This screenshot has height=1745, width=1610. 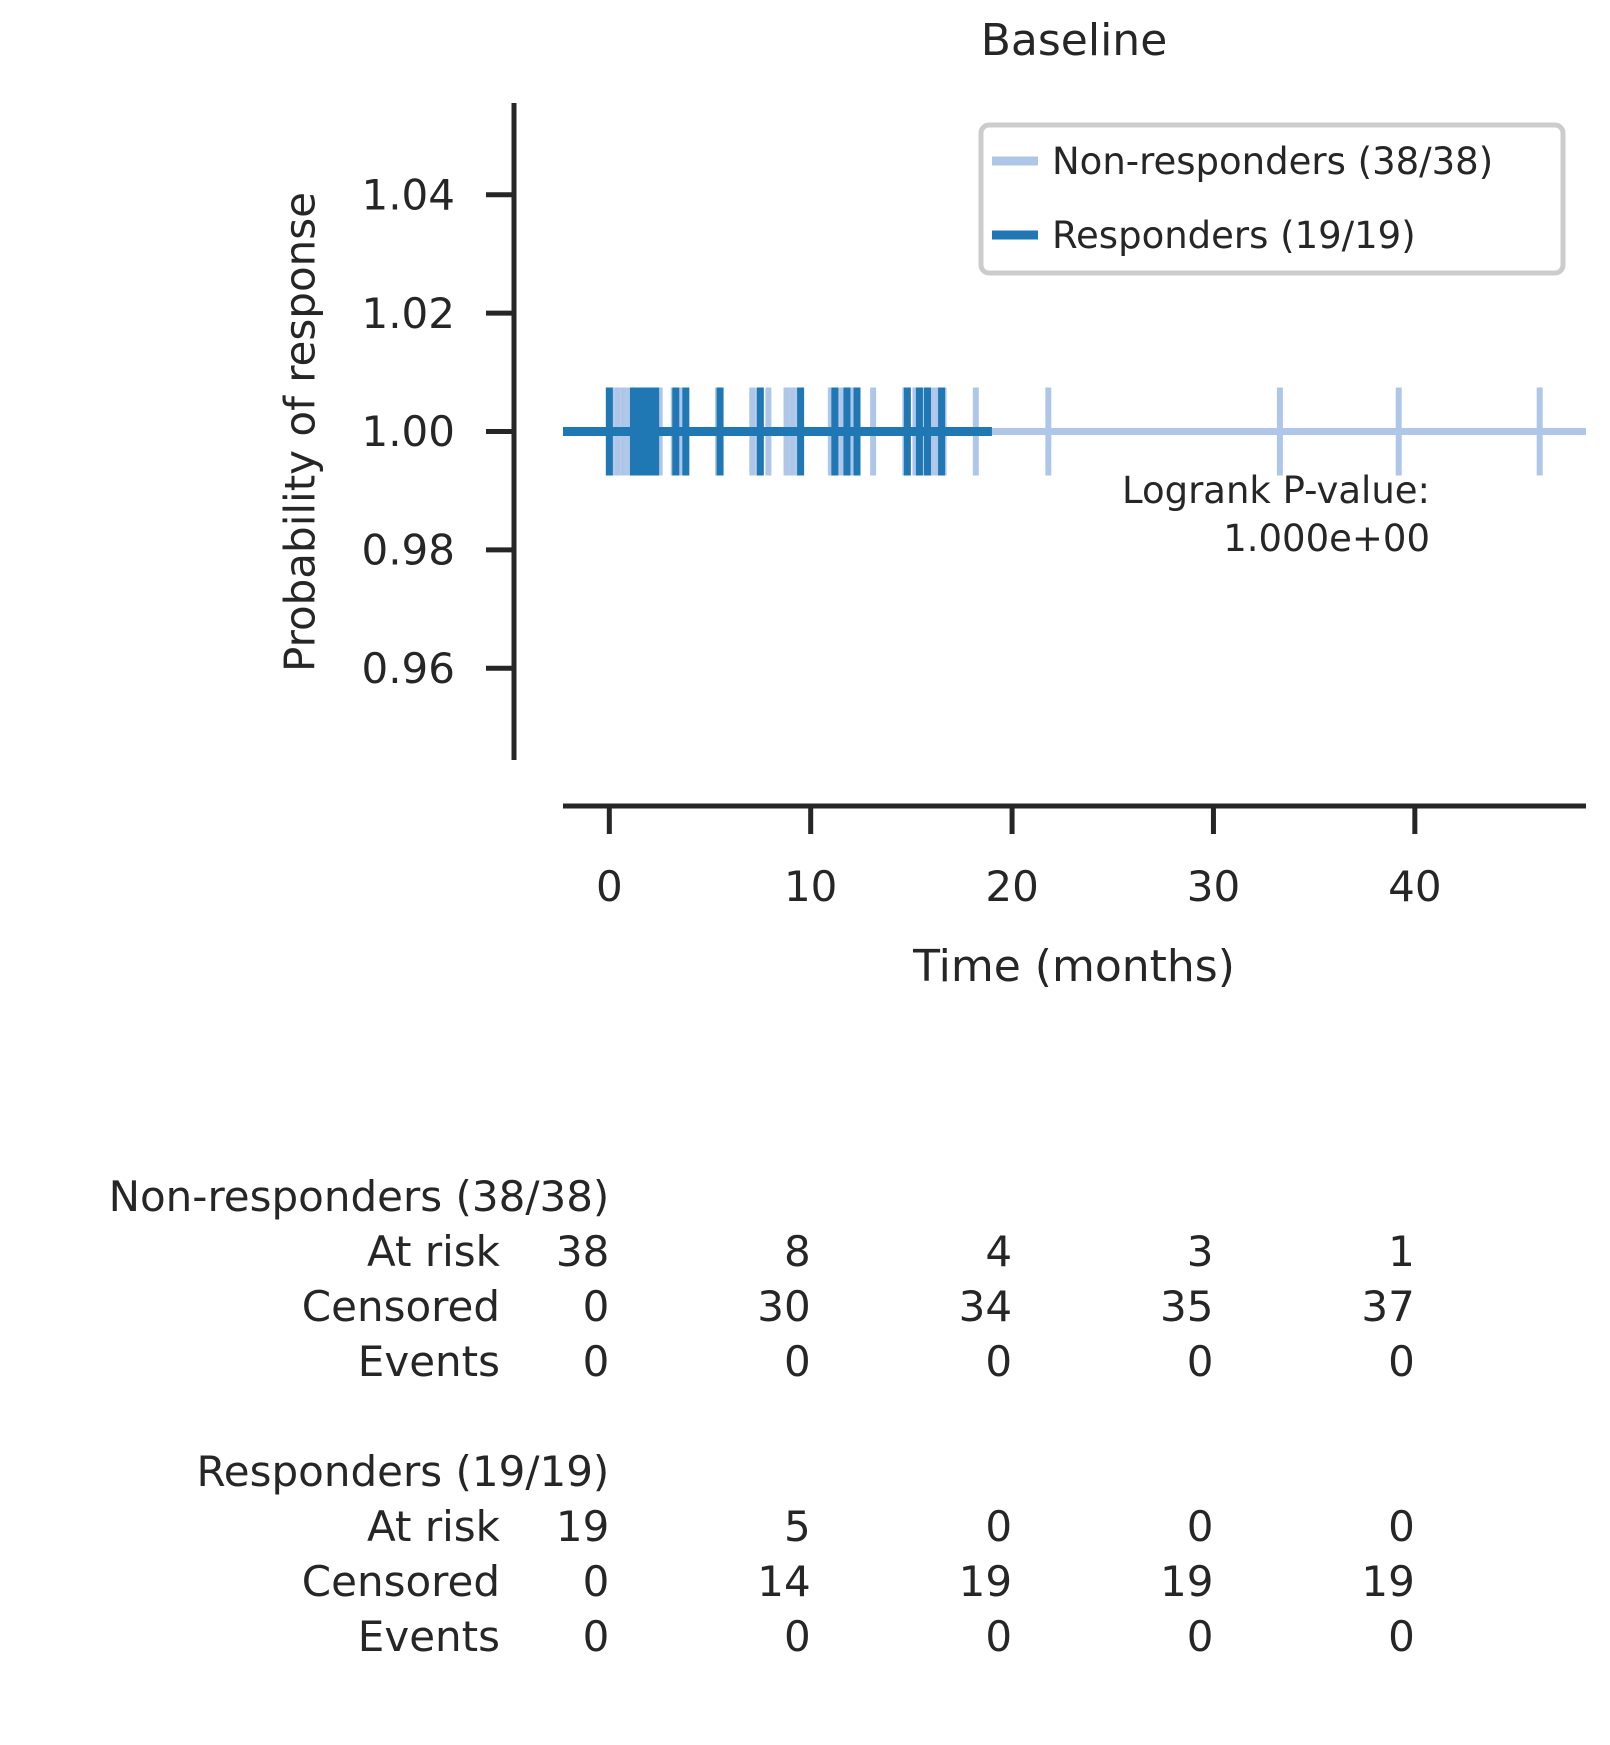 I want to click on risk-cell: 38, so click(x=582, y=1251).